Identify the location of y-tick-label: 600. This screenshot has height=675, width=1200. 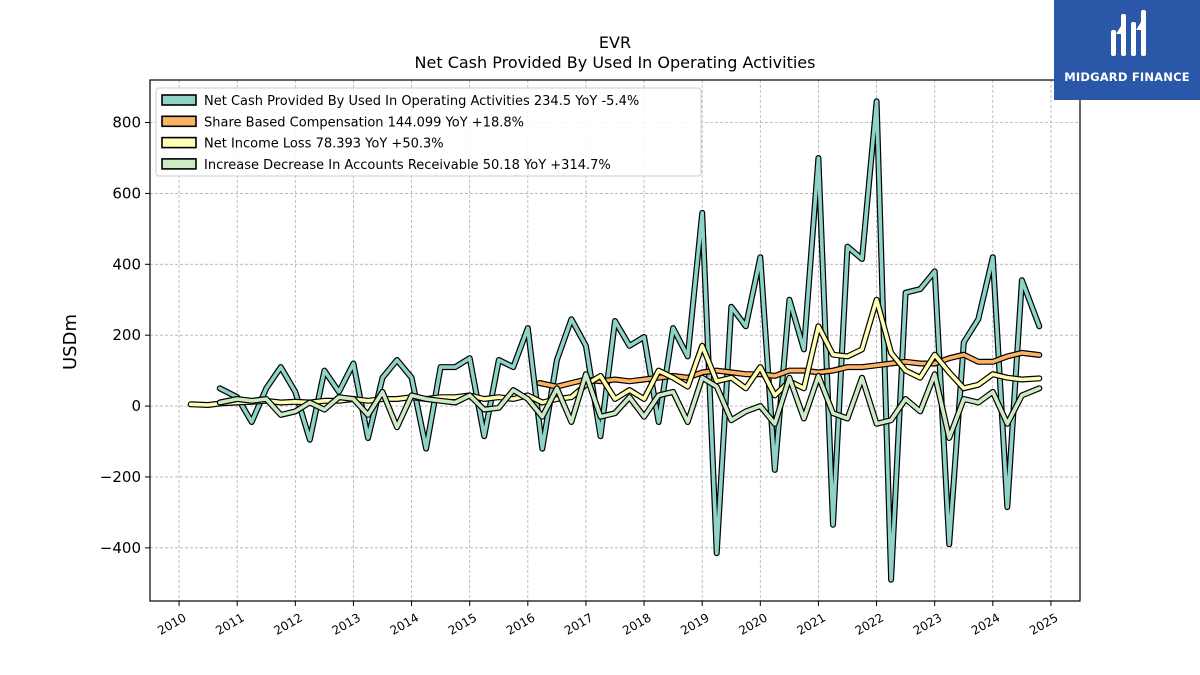
(126, 193).